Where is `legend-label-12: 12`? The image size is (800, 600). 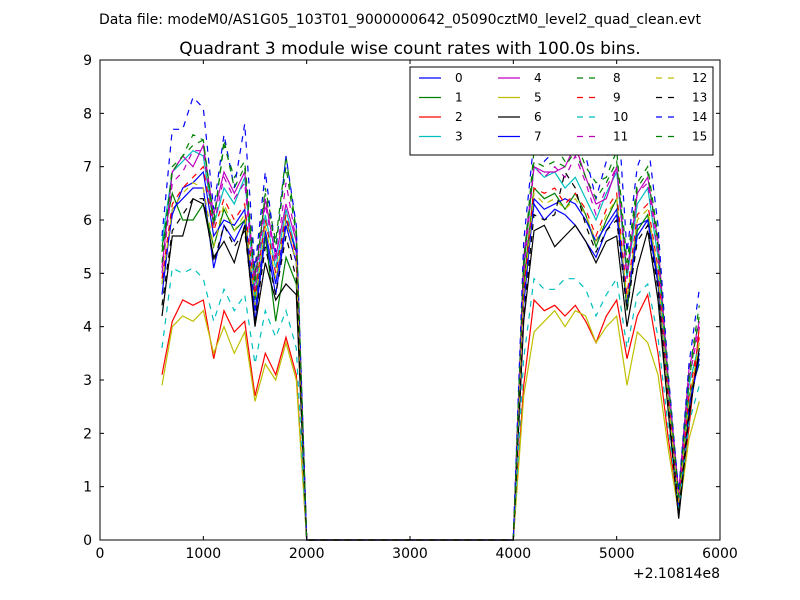 legend-label-12: 12 is located at coordinates (699, 78).